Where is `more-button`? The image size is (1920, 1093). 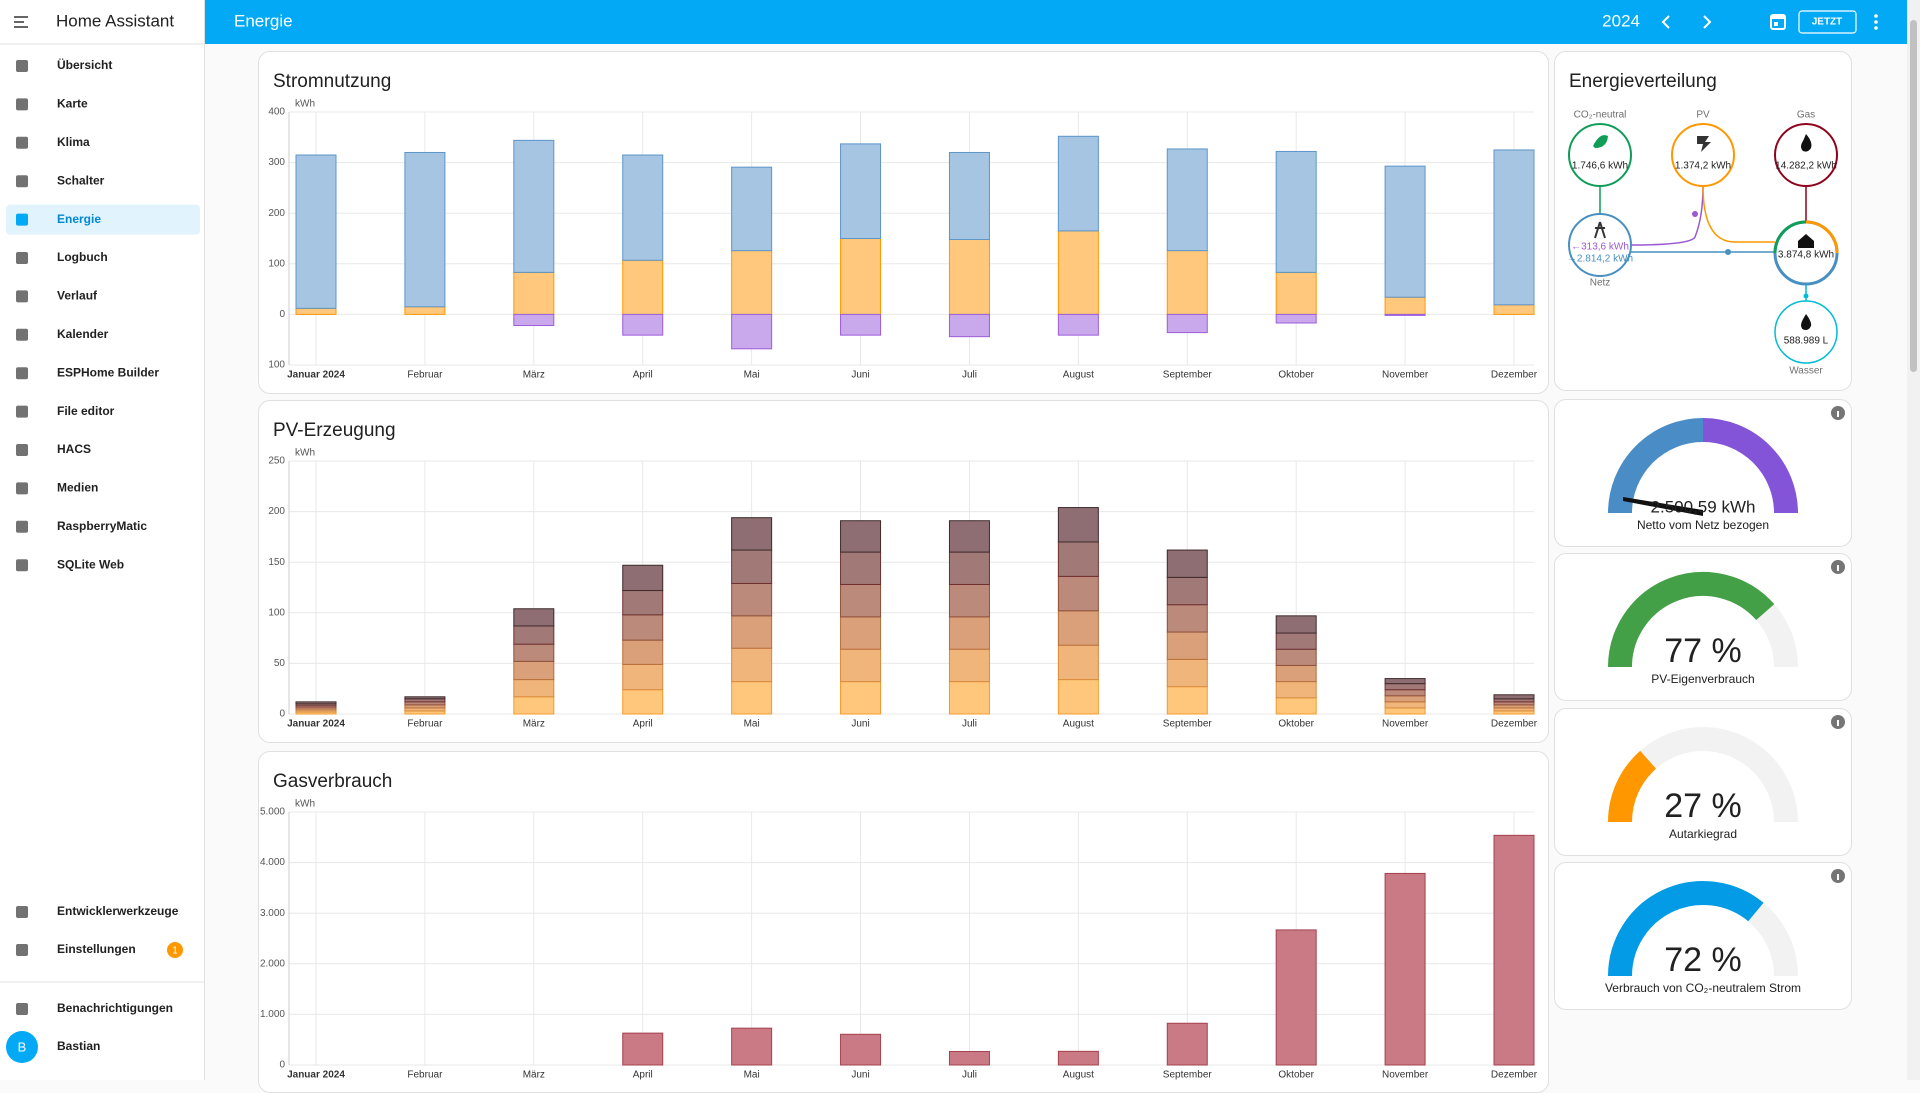
more-button is located at coordinates (1876, 22).